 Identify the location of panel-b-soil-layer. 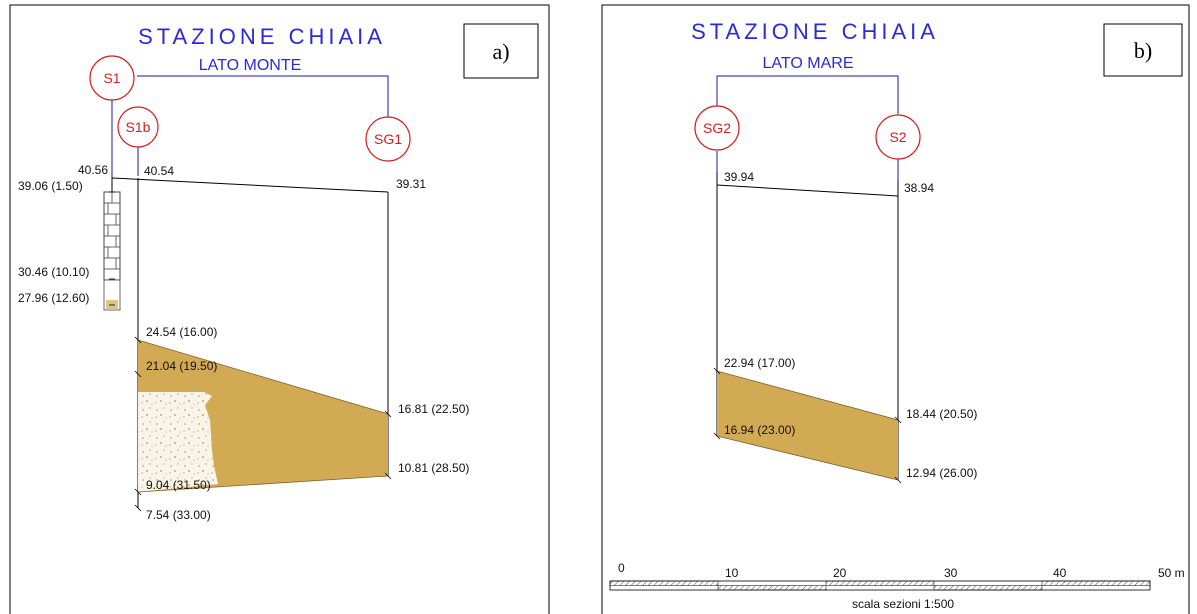
(807, 425).